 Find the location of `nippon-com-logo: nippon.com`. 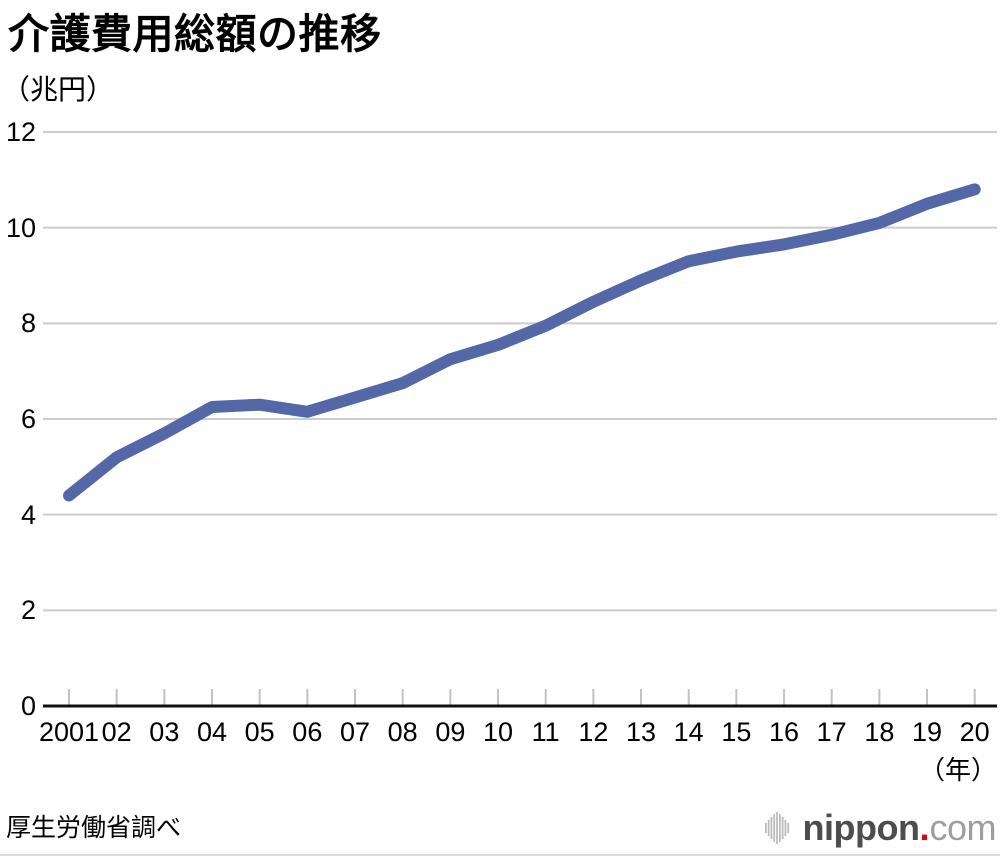

nippon-com-logo: nippon.com is located at coordinates (880, 827).